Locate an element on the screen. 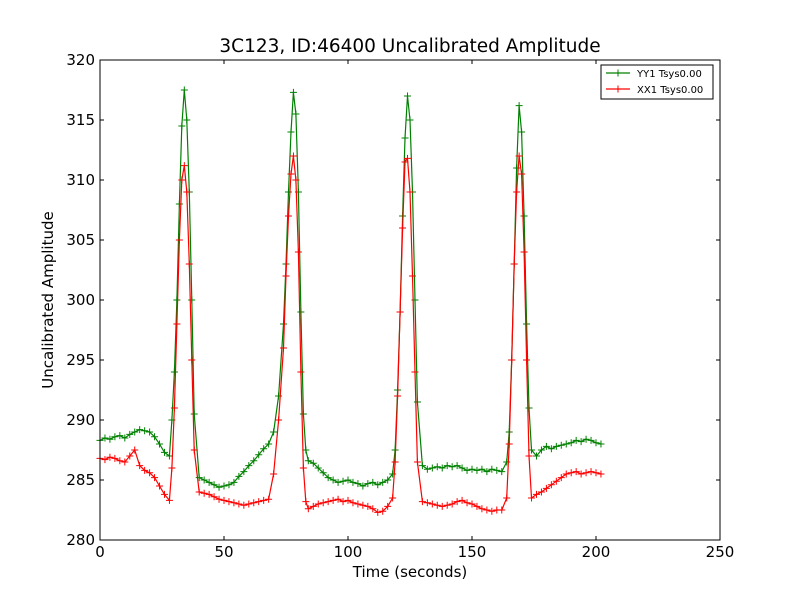 This screenshot has width=800, height=600. y-tick-label: 305 is located at coordinates (80, 240).